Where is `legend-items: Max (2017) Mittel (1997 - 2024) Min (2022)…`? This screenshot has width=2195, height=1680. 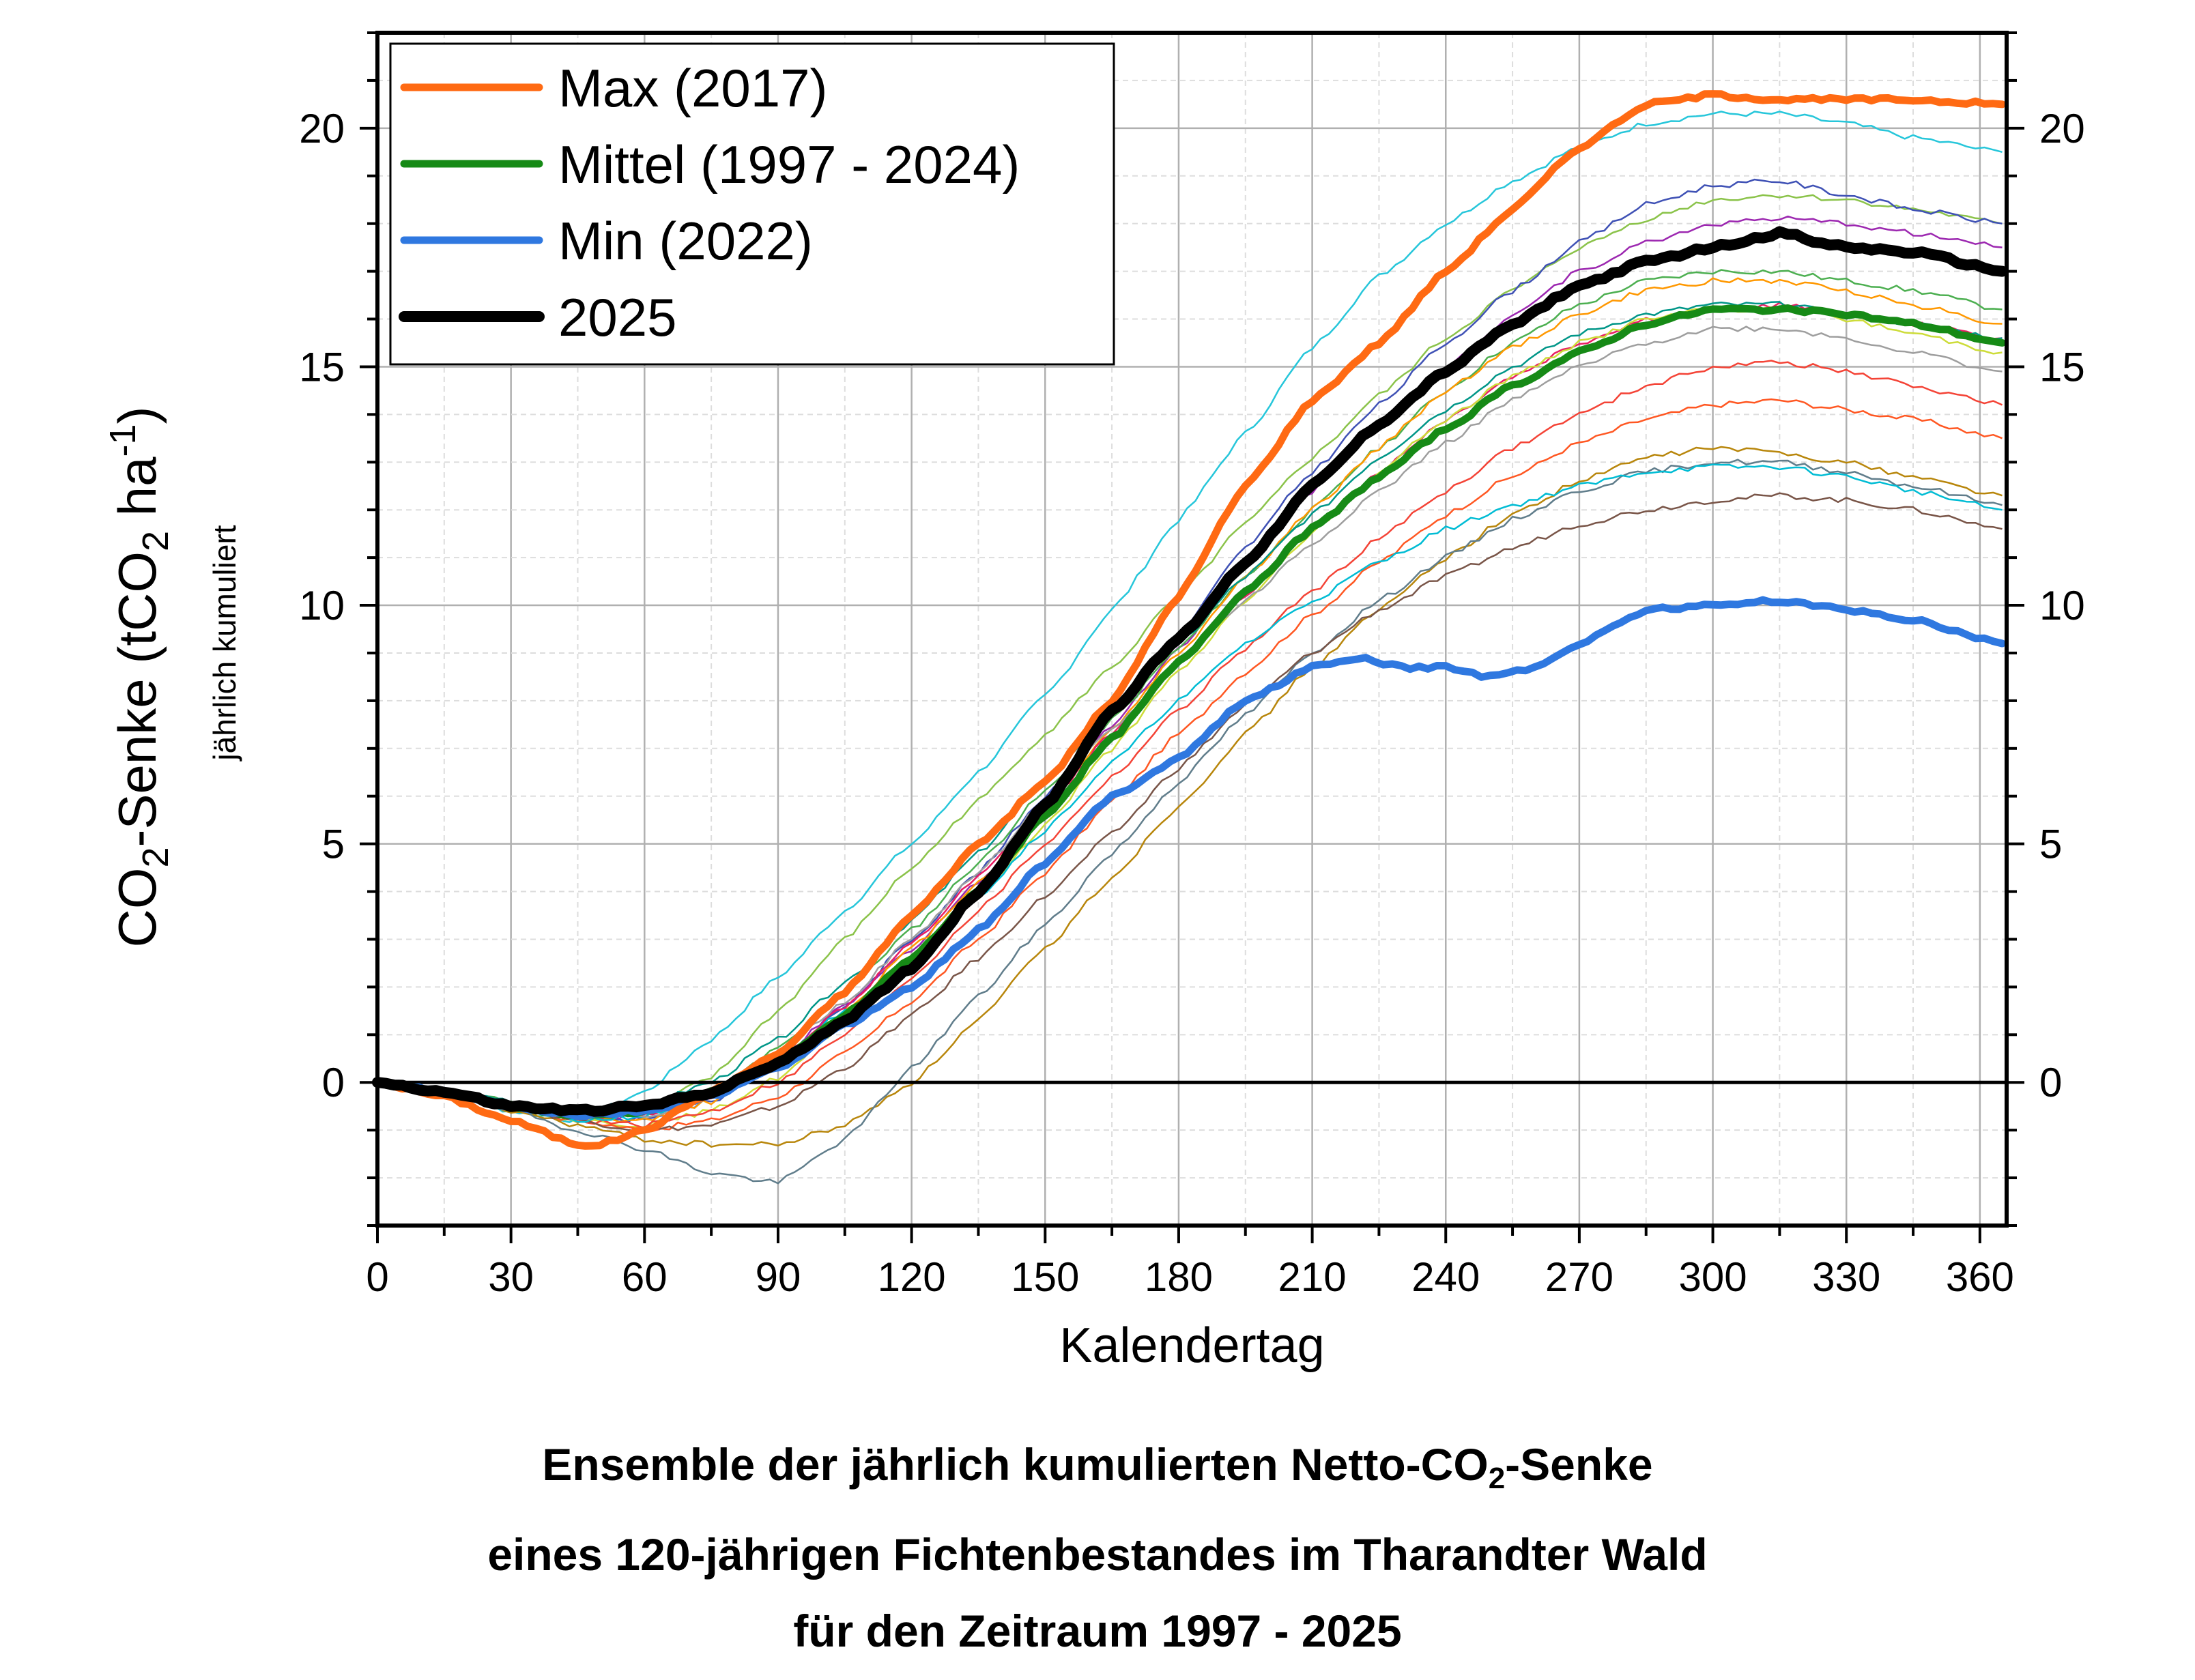 legend-items: Max (2017) Mittel (1997 - 2024) Min (2022)… is located at coordinates (710, 202).